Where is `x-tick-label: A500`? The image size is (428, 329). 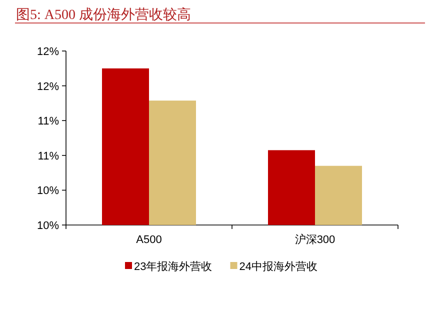
x-tick-label: A500 is located at coordinates (149, 240).